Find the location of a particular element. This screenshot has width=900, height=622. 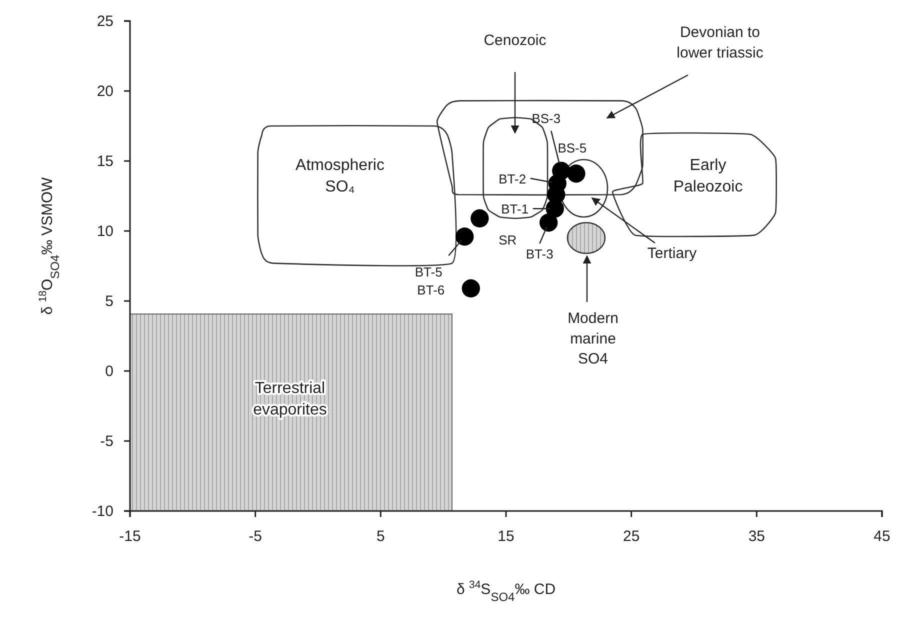

y-tick-label: -10 is located at coordinates (103, 511).